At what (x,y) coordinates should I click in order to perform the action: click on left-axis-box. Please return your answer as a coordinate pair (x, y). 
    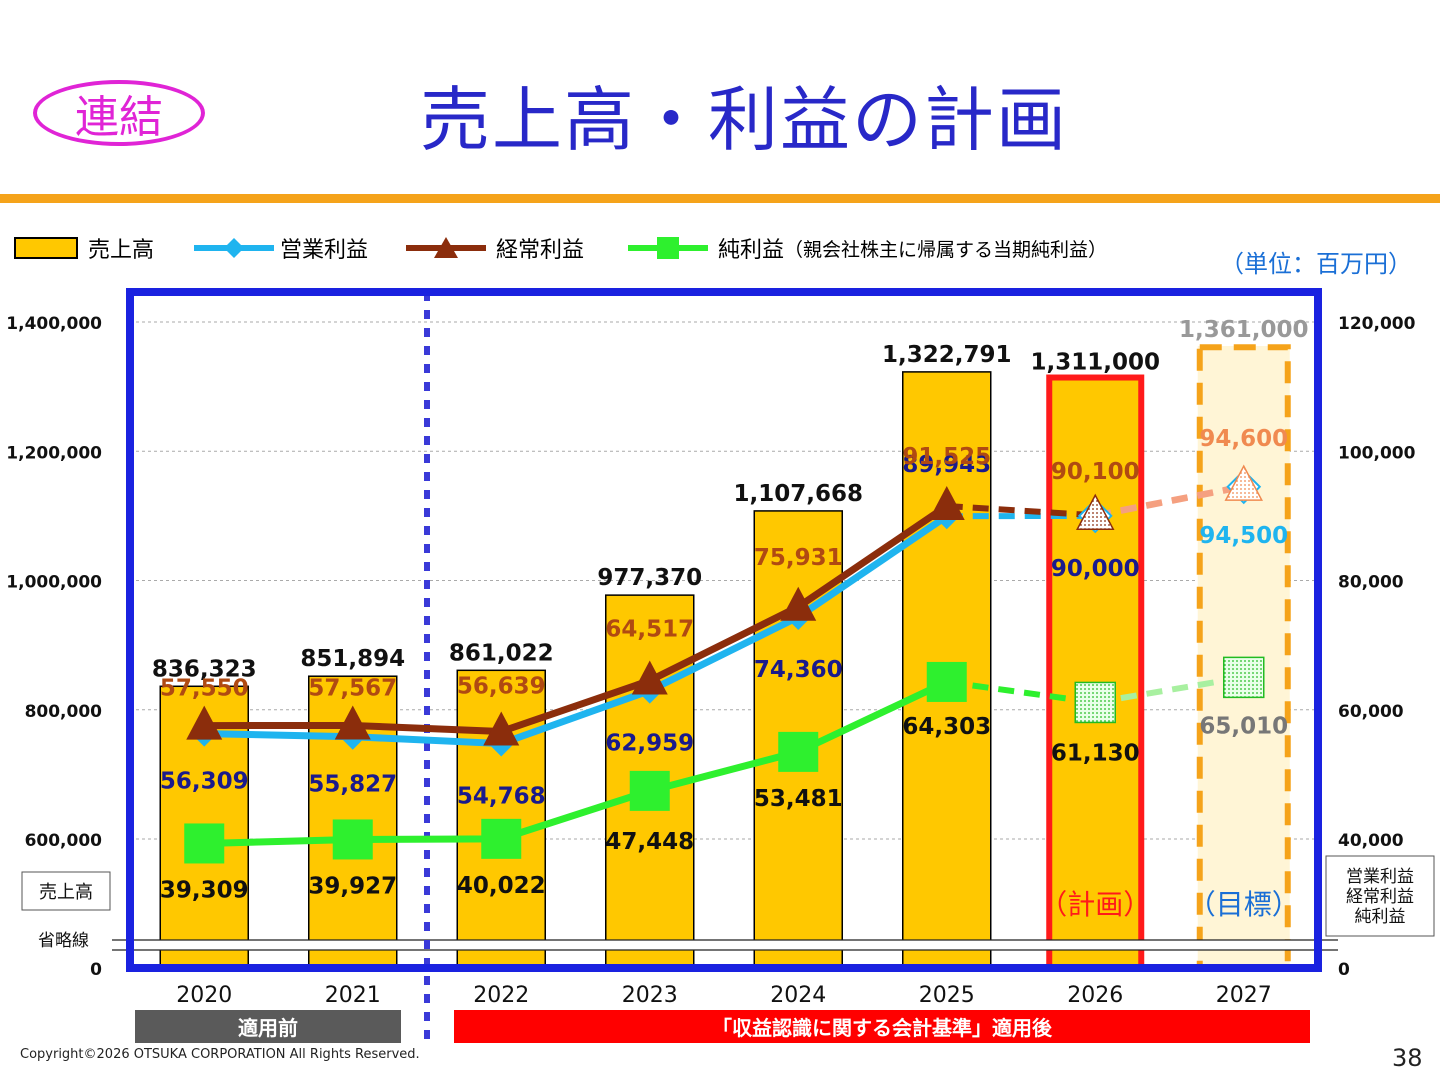
    Looking at the image, I should click on (66, 891).